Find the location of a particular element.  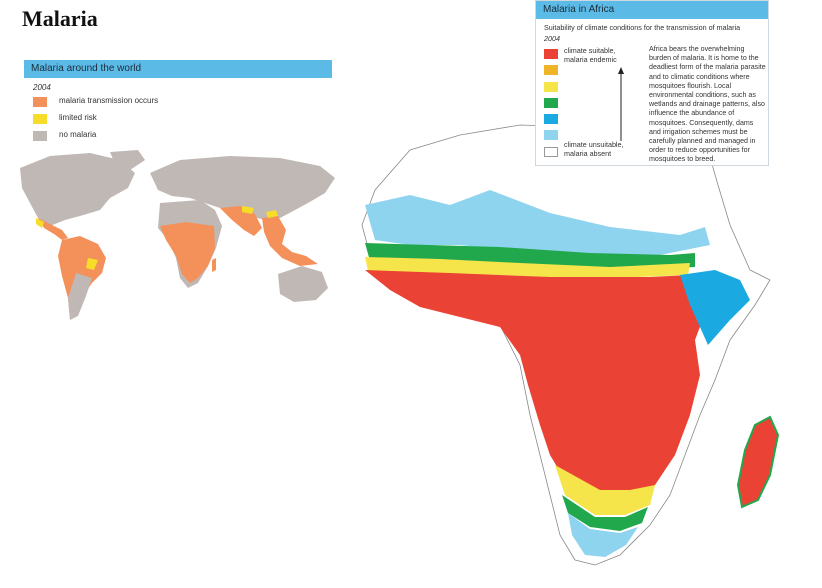

scale-top-label: climate suitable, malaria endemic is located at coordinates (590, 55).